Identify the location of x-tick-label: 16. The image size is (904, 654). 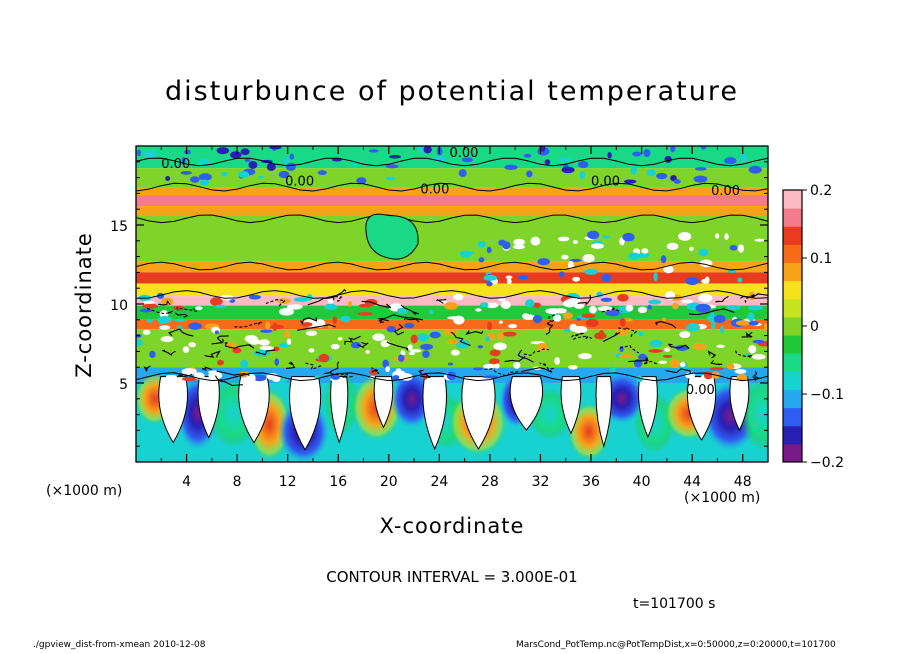
(338, 482).